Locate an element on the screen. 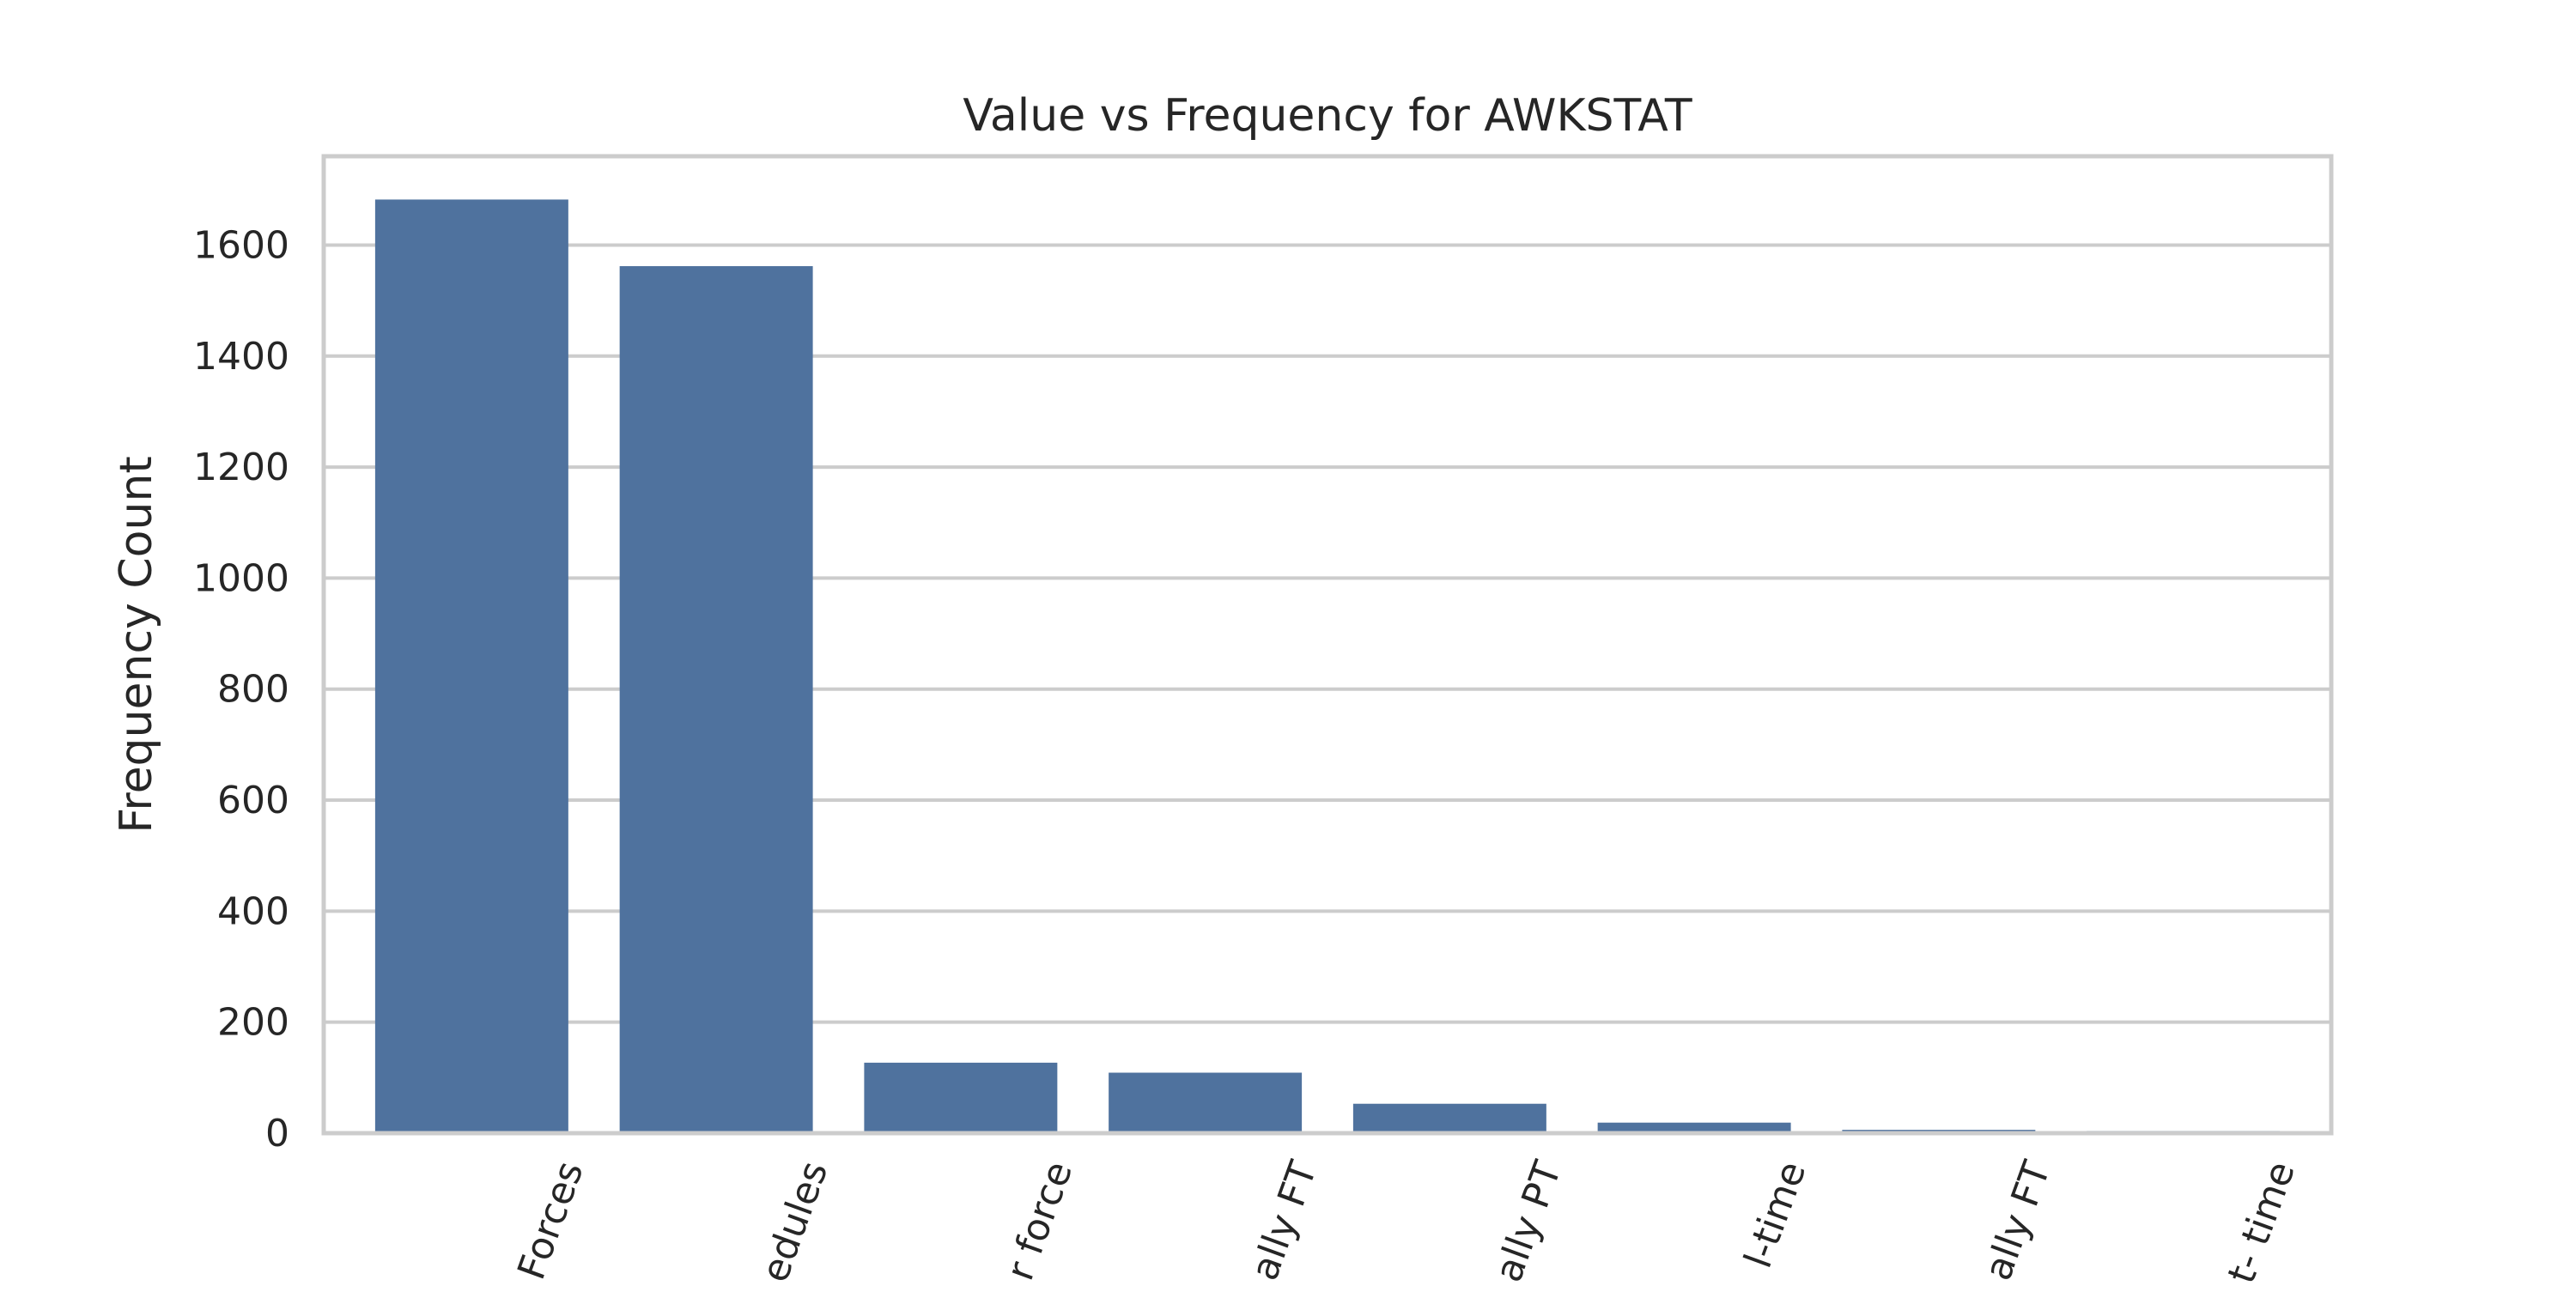  y-tick-label: 400 is located at coordinates (253, 911).